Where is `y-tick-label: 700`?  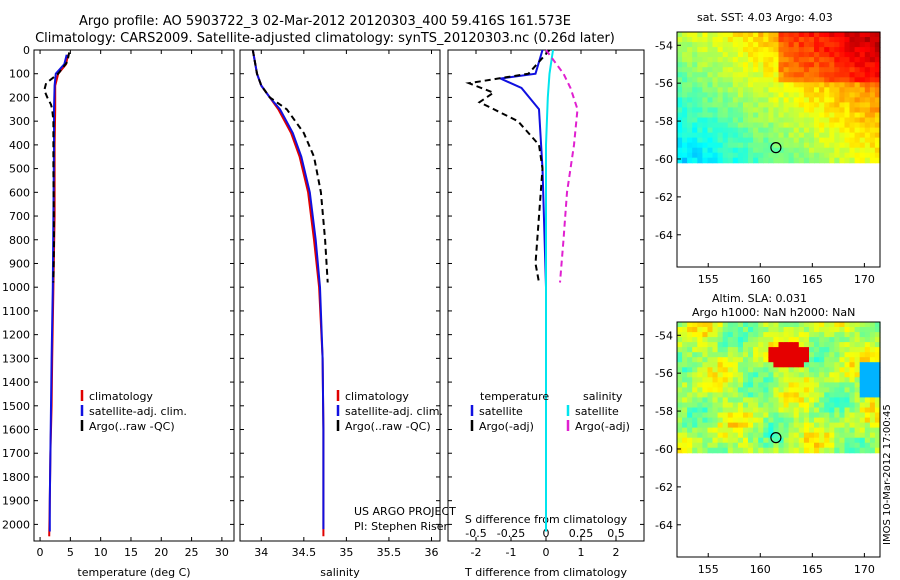
y-tick-label: 700 is located at coordinates (19, 216).